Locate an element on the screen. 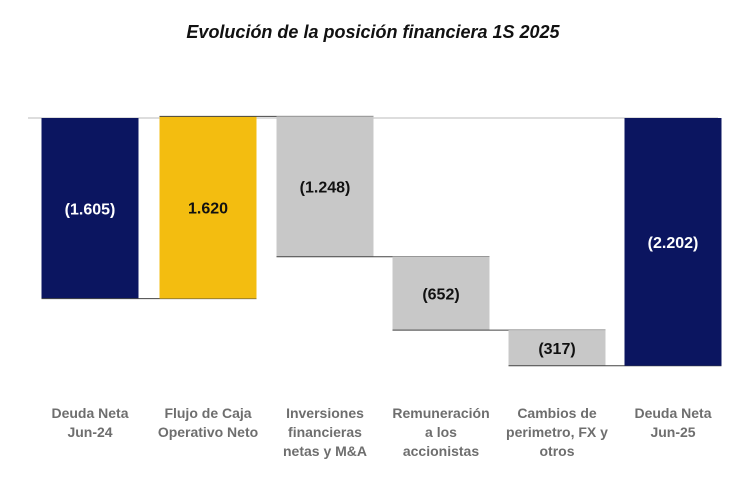  data-label-2: 1.620 is located at coordinates (208, 208).